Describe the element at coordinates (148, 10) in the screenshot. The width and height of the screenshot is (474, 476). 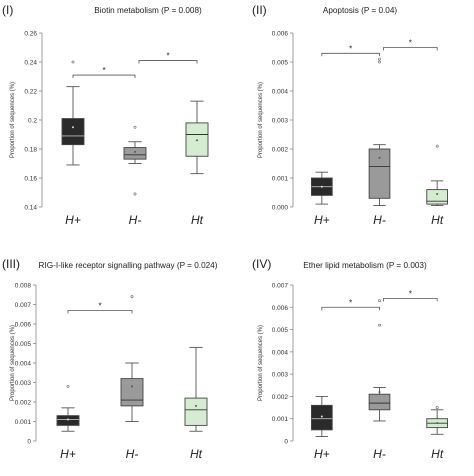
I see `panel-title: Biotin metabolism (P = 0.008)` at that location.